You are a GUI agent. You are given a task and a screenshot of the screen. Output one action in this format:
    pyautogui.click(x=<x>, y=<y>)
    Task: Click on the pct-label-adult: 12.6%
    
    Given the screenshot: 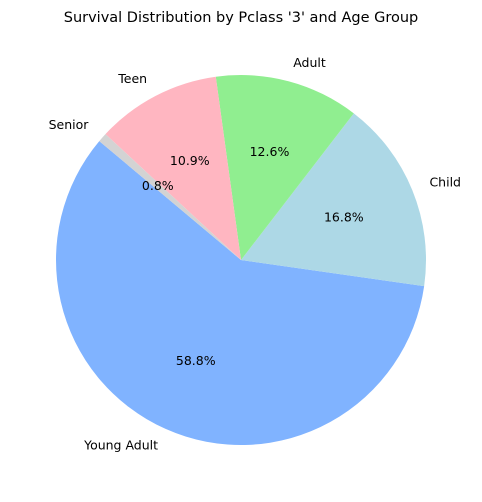 What is the action you would take?
    pyautogui.click(x=270, y=151)
    